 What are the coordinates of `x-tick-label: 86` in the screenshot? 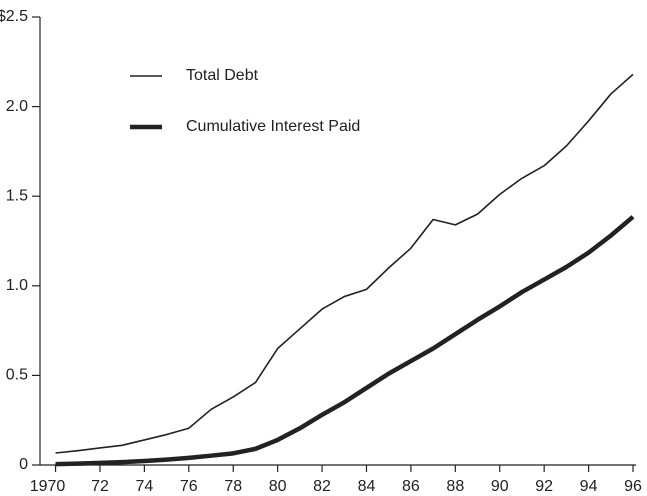 It's located at (411, 486).